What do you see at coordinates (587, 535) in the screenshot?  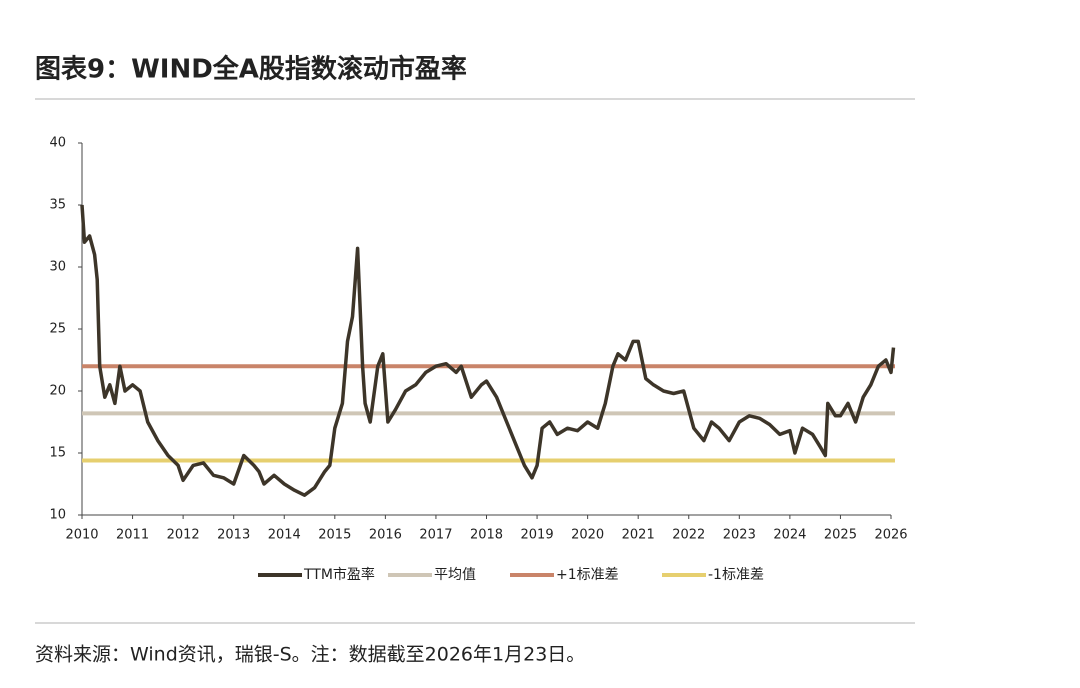 I see `x-tick-label: 2020` at bounding box center [587, 535].